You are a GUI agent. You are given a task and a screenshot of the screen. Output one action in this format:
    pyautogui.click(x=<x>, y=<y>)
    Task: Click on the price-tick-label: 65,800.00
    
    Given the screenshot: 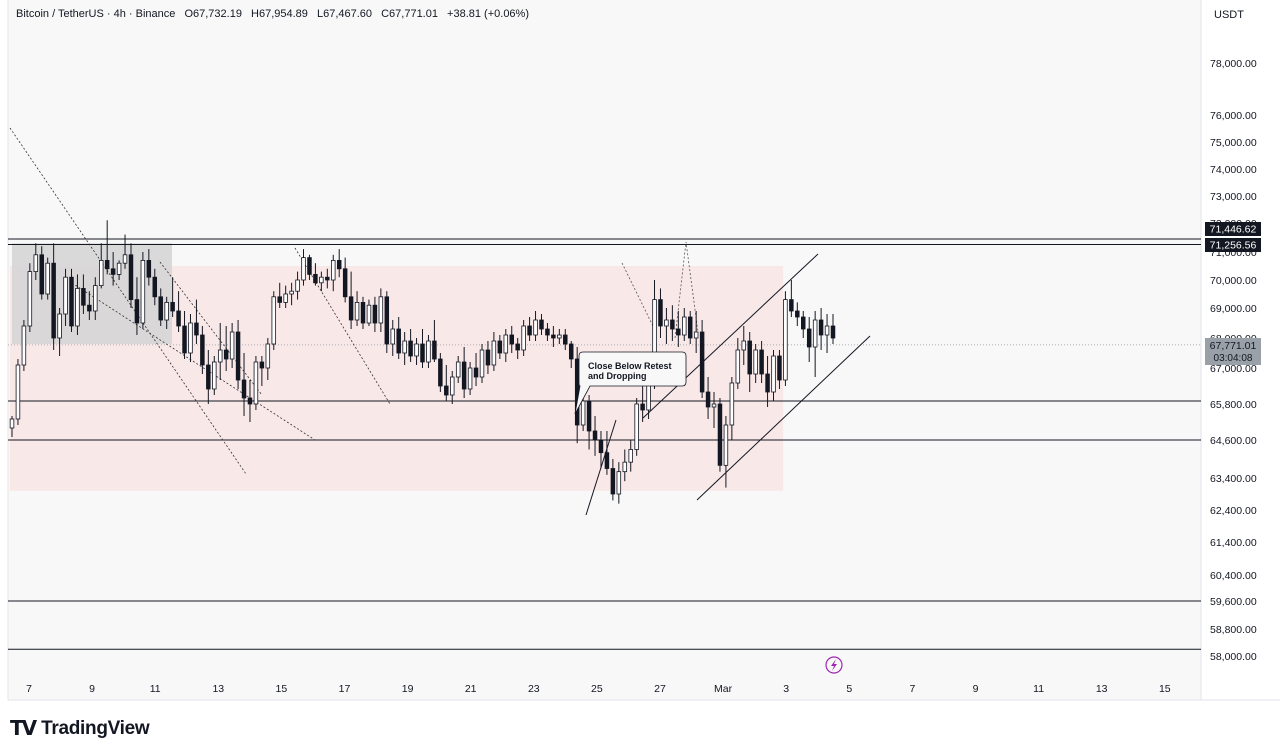 What is the action you would take?
    pyautogui.click(x=1233, y=405)
    